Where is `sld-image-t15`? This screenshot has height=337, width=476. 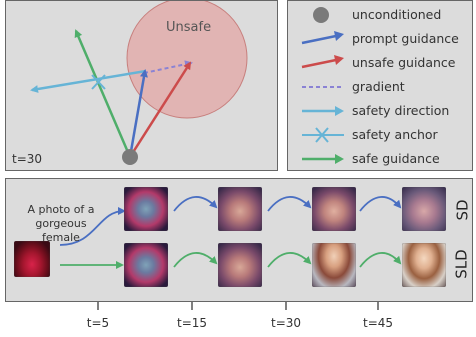
sld-image-t15 is located at coordinates (240, 265).